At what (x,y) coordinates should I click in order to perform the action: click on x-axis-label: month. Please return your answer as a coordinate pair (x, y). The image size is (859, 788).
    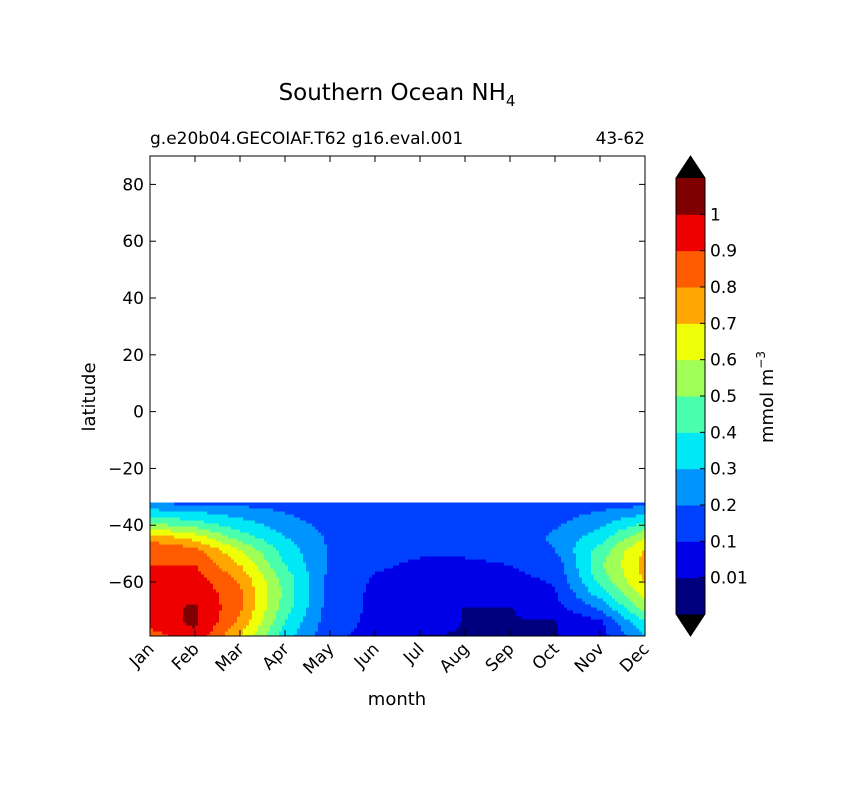
    Looking at the image, I should click on (397, 699).